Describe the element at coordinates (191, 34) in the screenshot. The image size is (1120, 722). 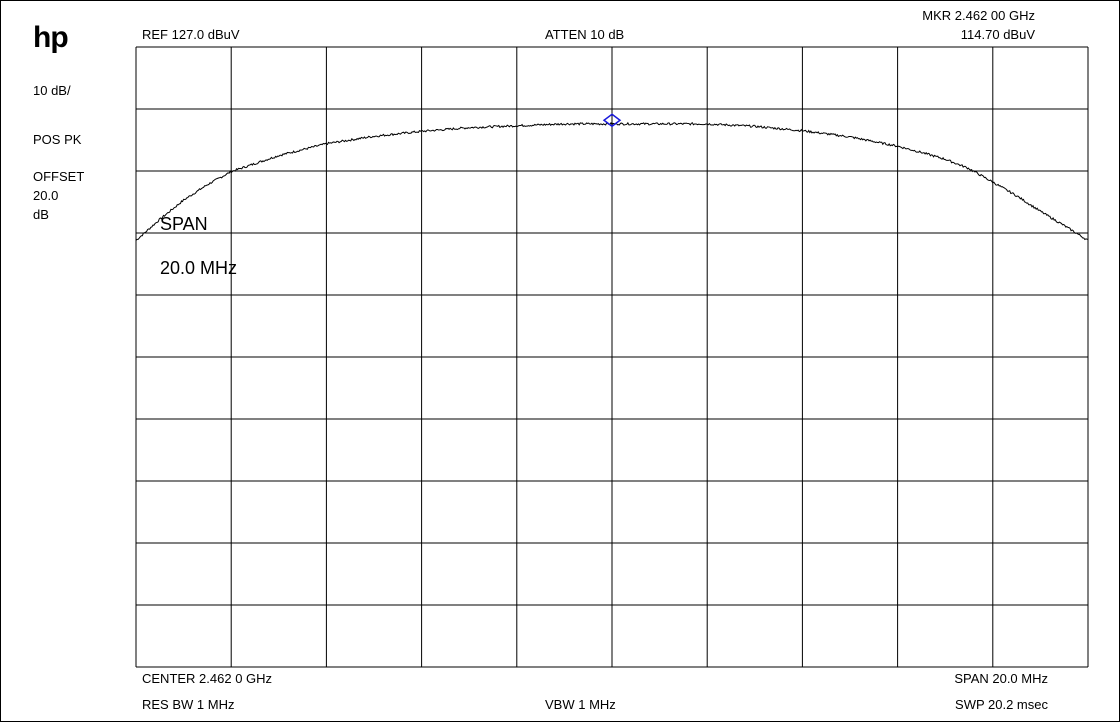
I see `ref-level-label: REF 127.0 dBuV` at that location.